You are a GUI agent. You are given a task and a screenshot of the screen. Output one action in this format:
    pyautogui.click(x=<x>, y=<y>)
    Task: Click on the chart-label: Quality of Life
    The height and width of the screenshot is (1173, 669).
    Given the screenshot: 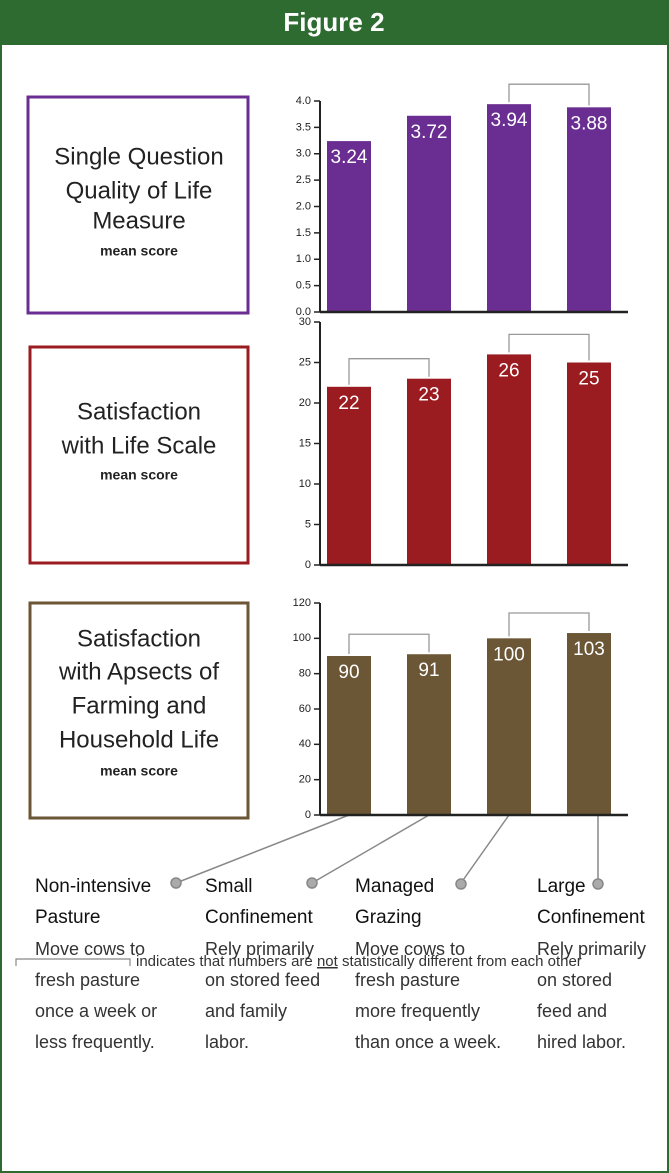 What is the action you would take?
    pyautogui.click(x=139, y=190)
    